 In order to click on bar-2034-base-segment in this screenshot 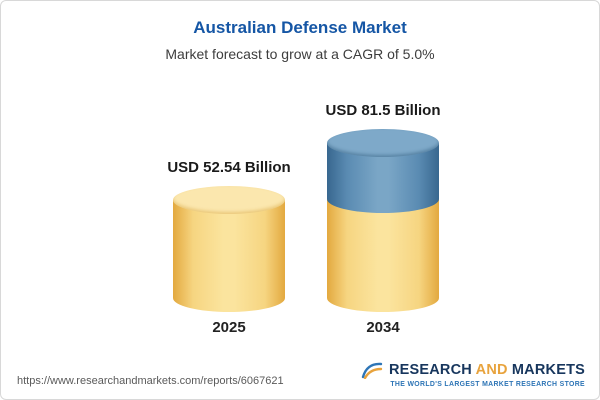, I will do `click(383, 255)`.